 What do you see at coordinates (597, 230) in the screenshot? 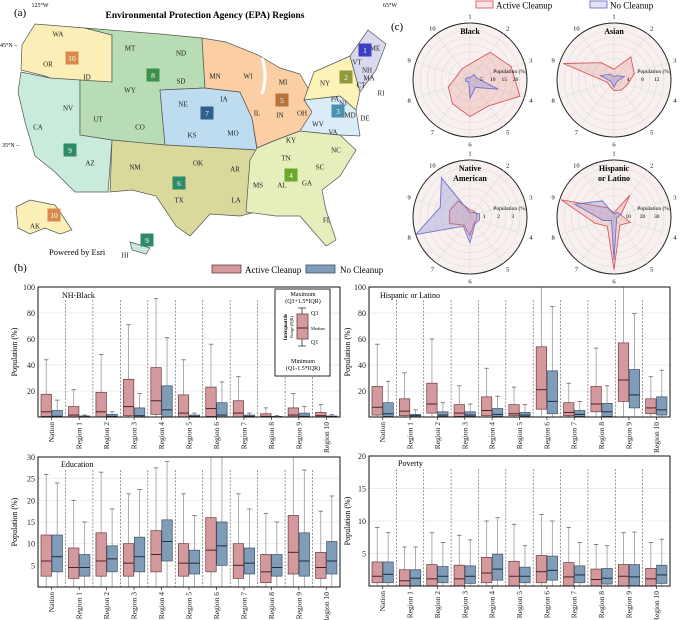
I see `radar-series-no-cleanup` at bounding box center [597, 230].